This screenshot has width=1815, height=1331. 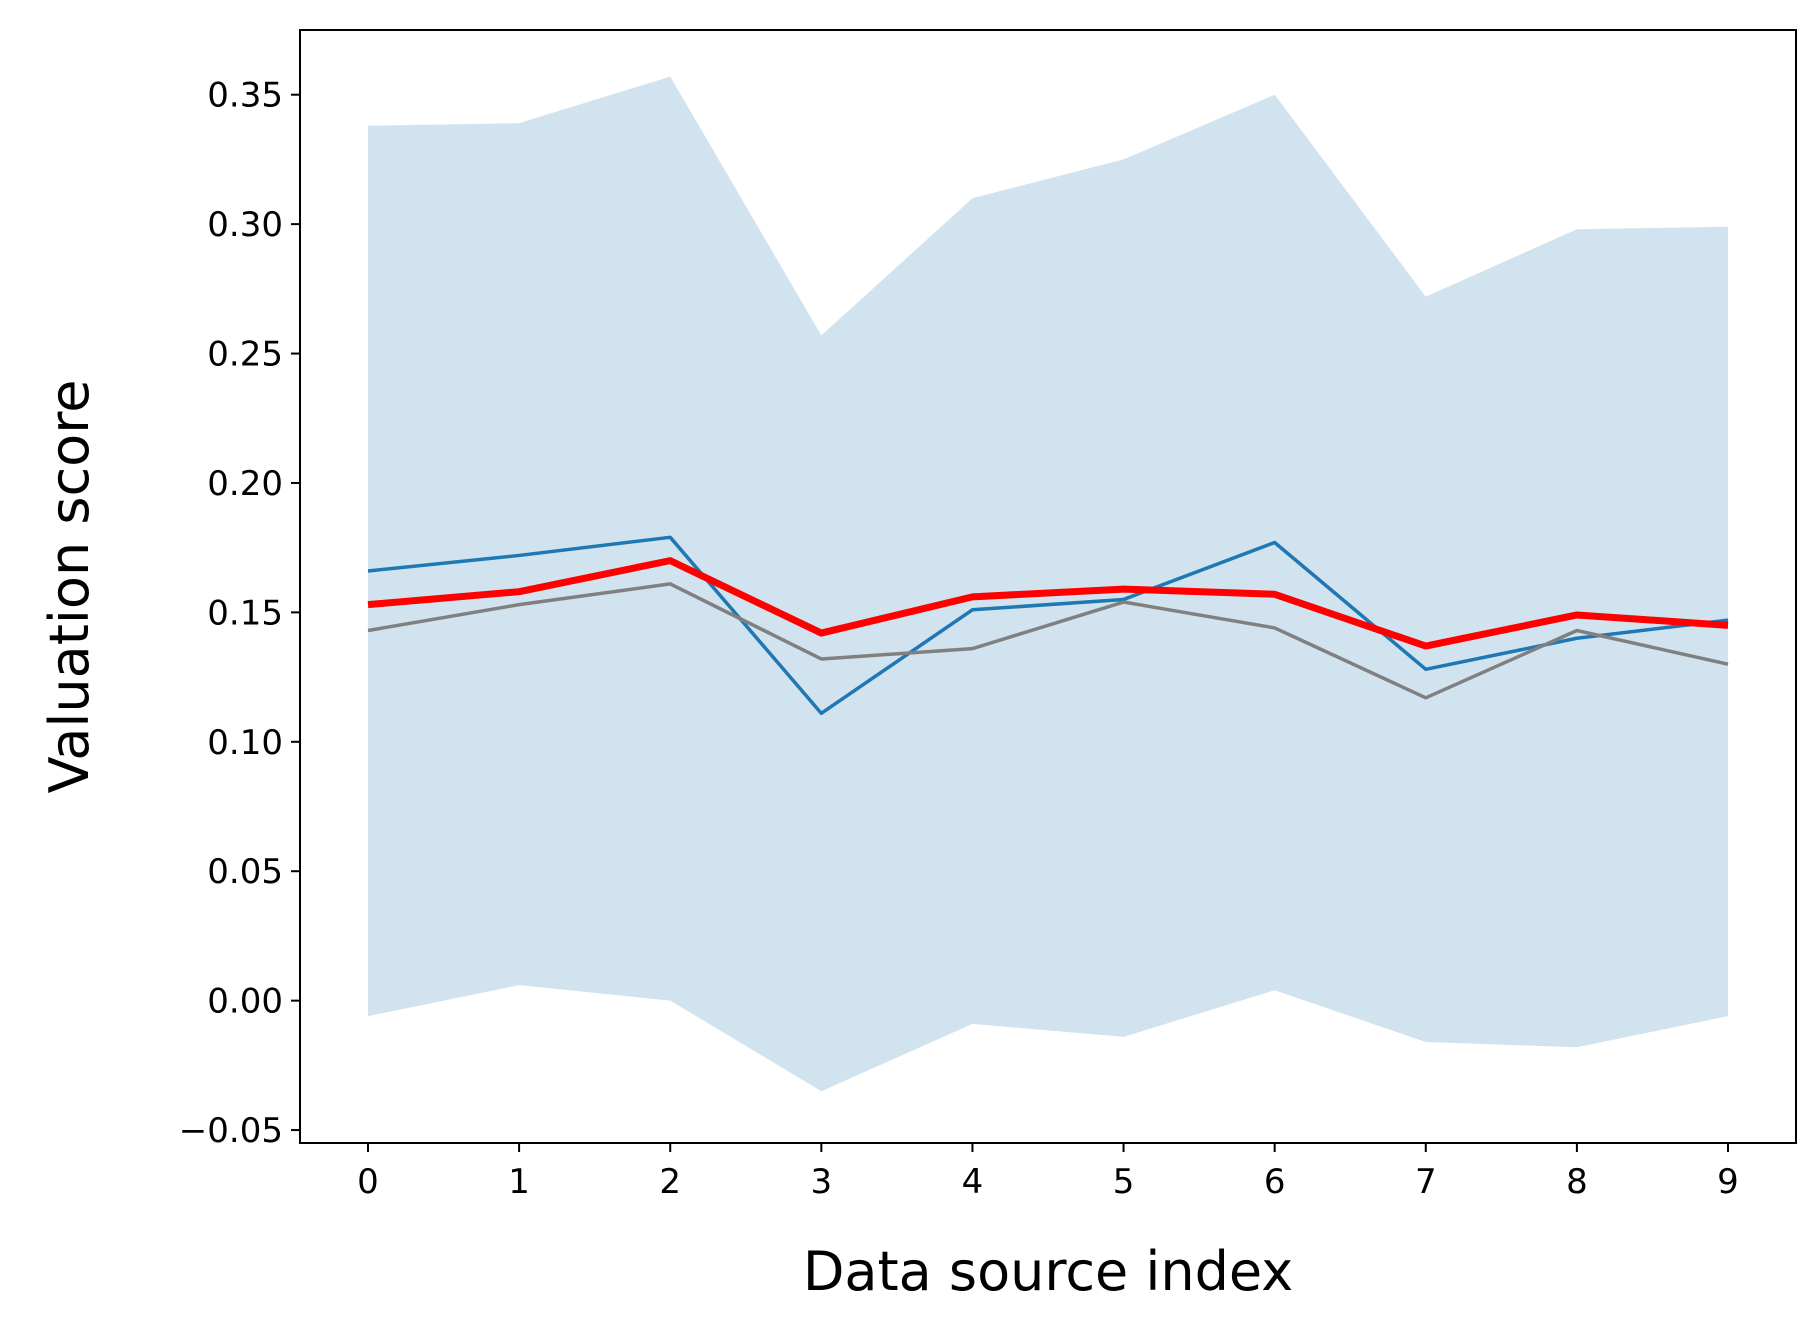 What do you see at coordinates (245, 484) in the screenshot?
I see `y-tick-label: 0.20` at bounding box center [245, 484].